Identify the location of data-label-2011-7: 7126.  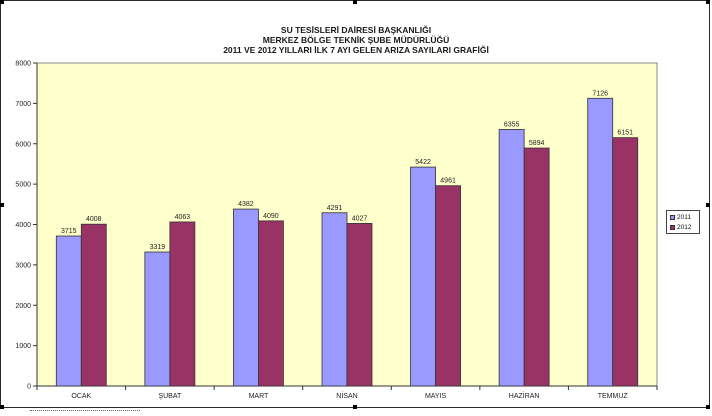
(600, 93).